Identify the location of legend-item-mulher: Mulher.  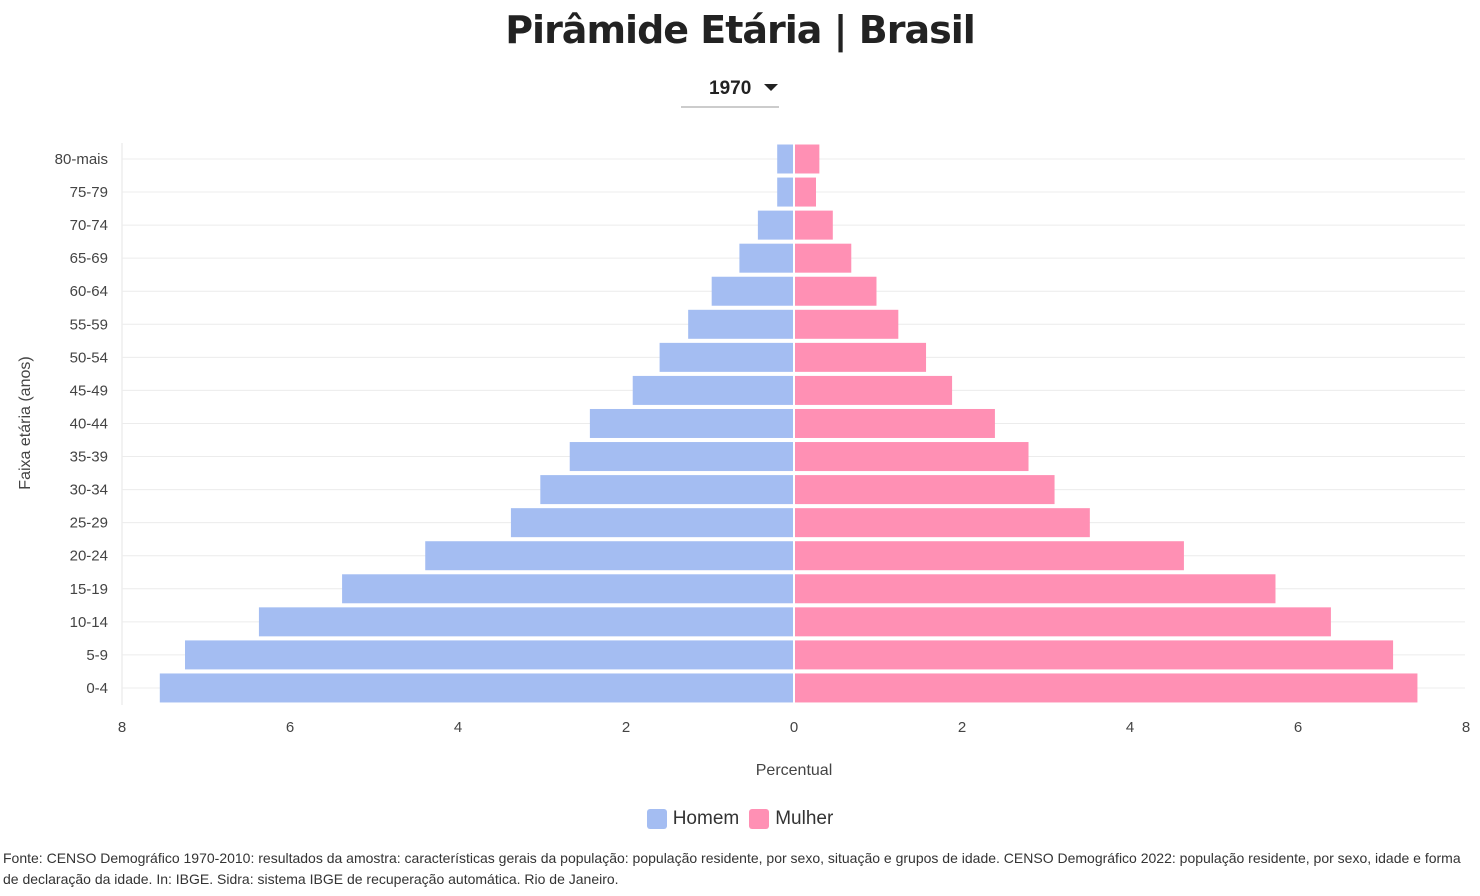
(791, 819).